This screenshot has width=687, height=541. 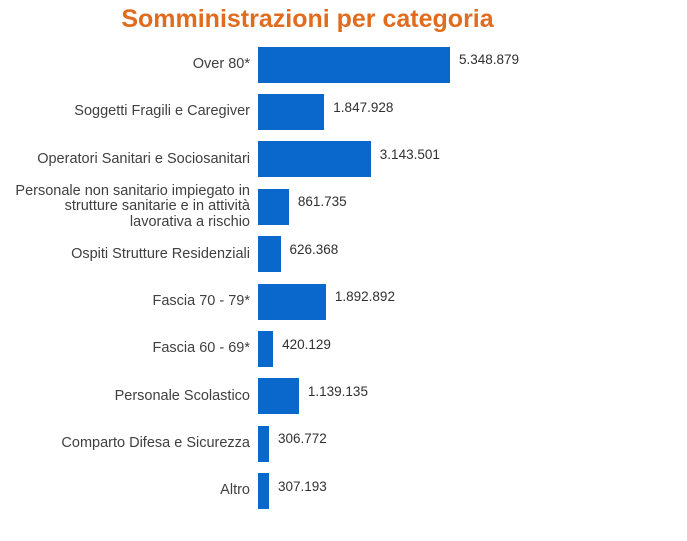 What do you see at coordinates (472, 491) in the screenshot?
I see `bar-area: 307.193` at bounding box center [472, 491].